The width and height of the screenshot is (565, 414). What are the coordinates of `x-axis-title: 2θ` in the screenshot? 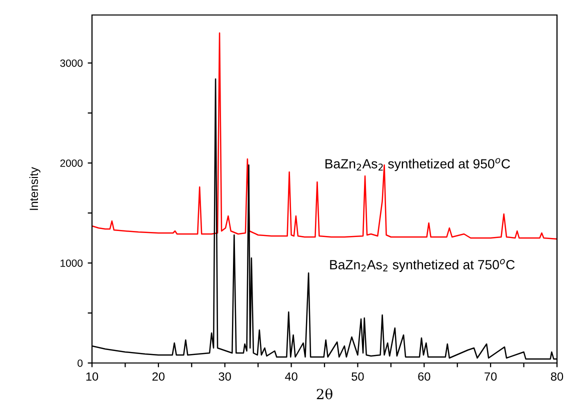 It's located at (324, 394).